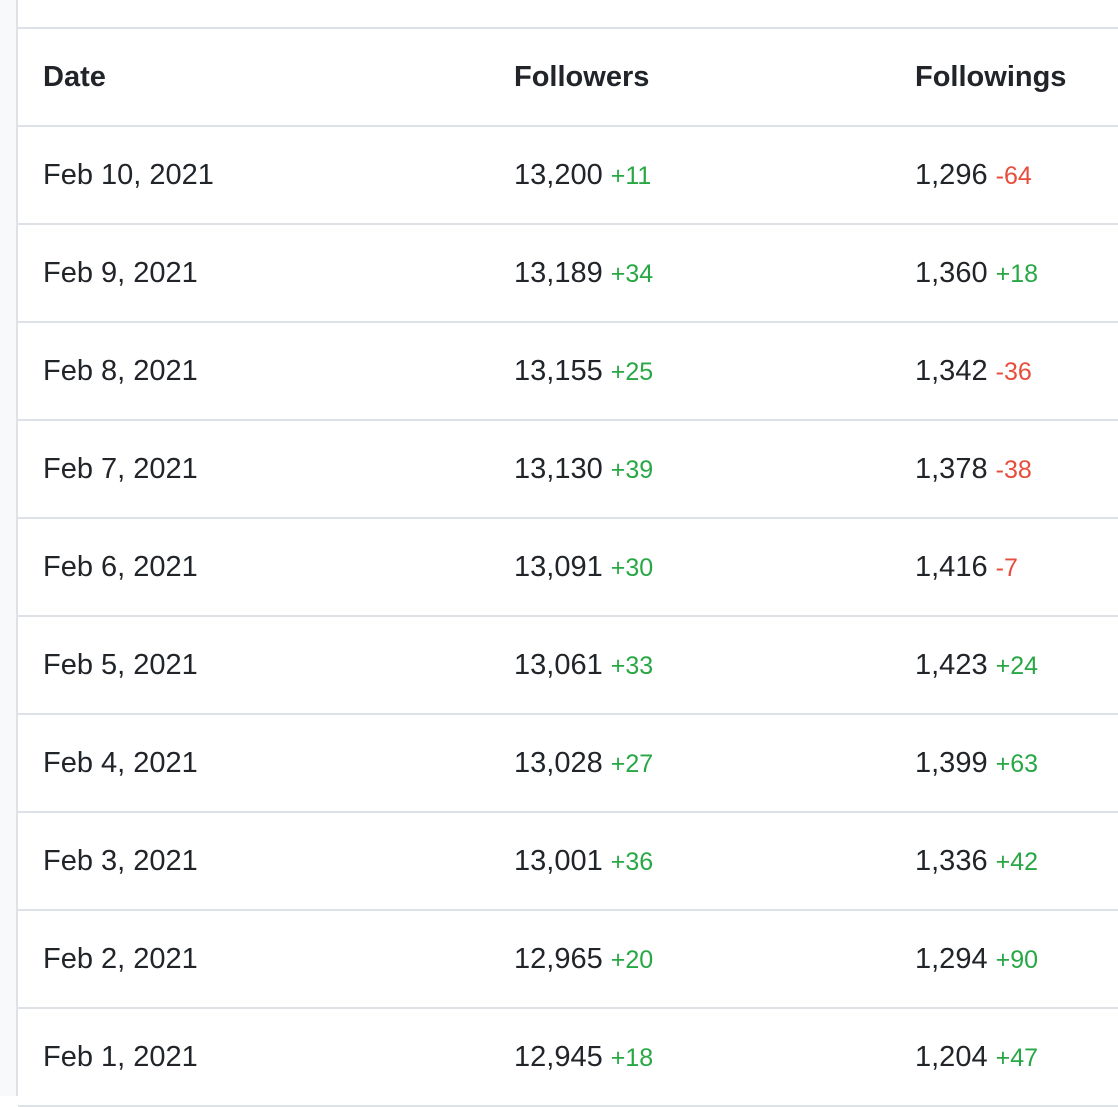 Image resolution: width=1118 pixels, height=1107 pixels. What do you see at coordinates (951, 272) in the screenshot?
I see `followings-count: 1,360` at bounding box center [951, 272].